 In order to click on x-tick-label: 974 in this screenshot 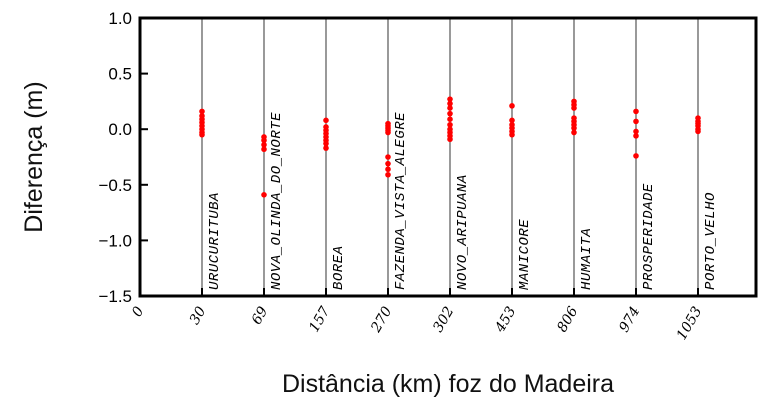, I will do `click(629, 319)`.